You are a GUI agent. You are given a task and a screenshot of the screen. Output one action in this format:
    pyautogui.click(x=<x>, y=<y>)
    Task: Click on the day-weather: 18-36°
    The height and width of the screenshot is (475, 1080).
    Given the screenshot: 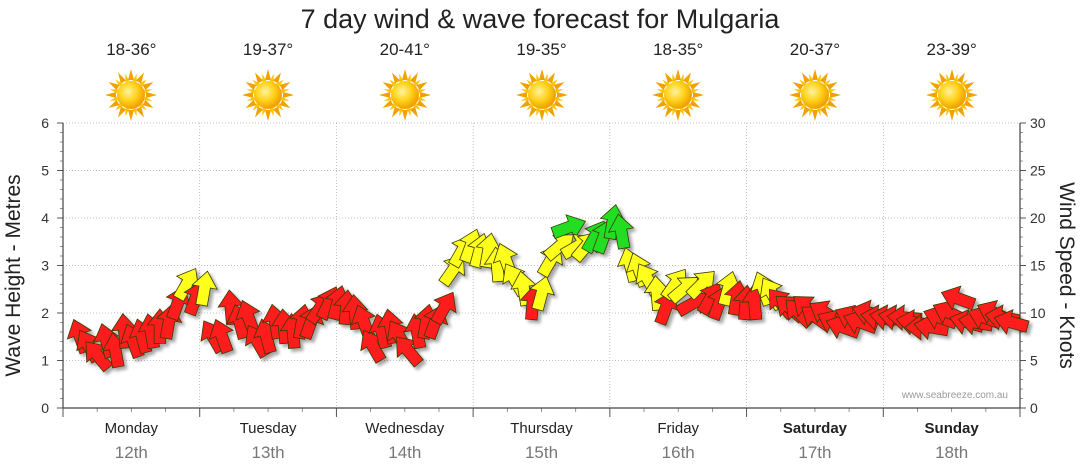 What is the action you would take?
    pyautogui.click(x=131, y=82)
    